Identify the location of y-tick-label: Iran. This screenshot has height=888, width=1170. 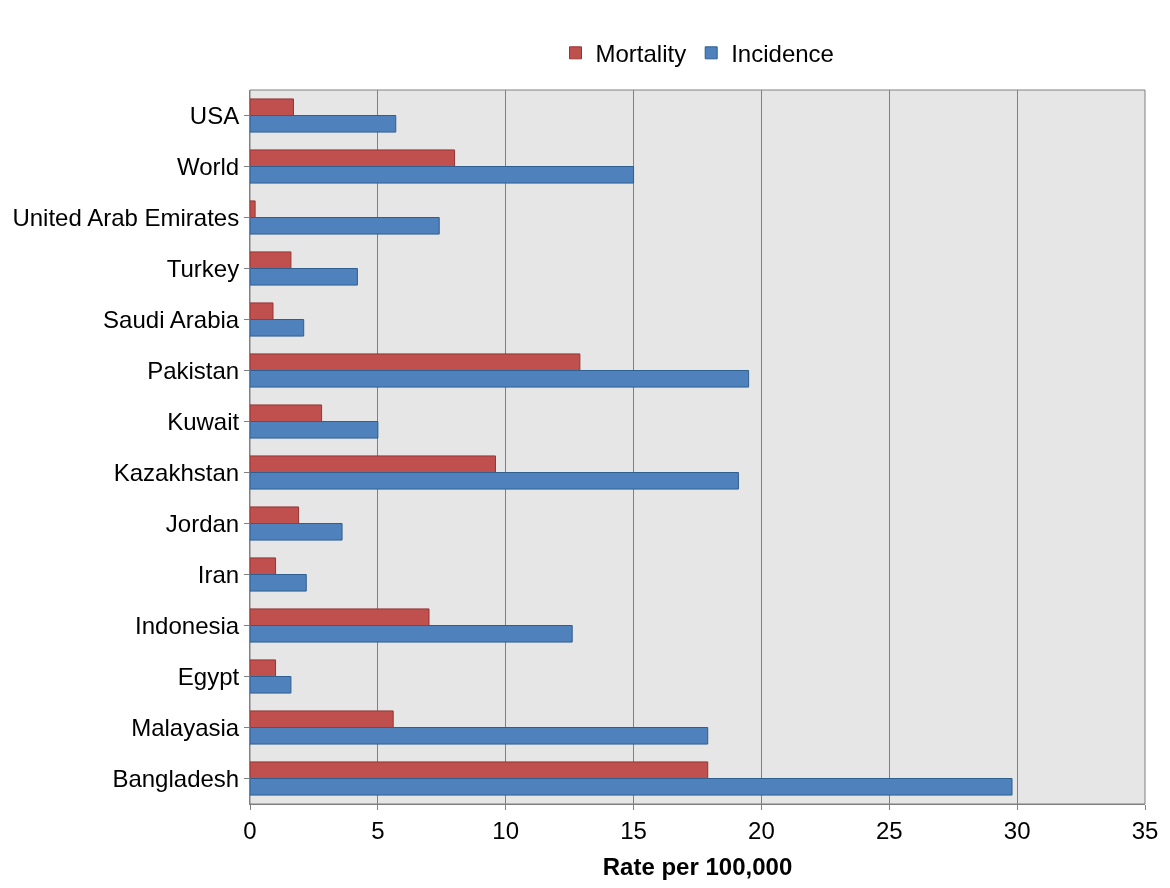
(218, 574).